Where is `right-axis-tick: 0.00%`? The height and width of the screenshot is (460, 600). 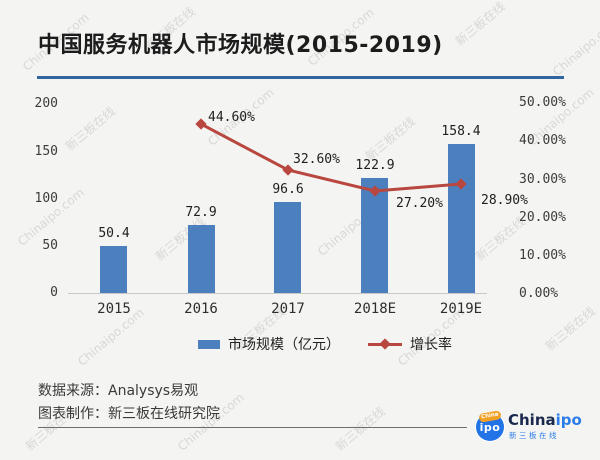
right-axis-tick: 0.00% is located at coordinates (539, 293).